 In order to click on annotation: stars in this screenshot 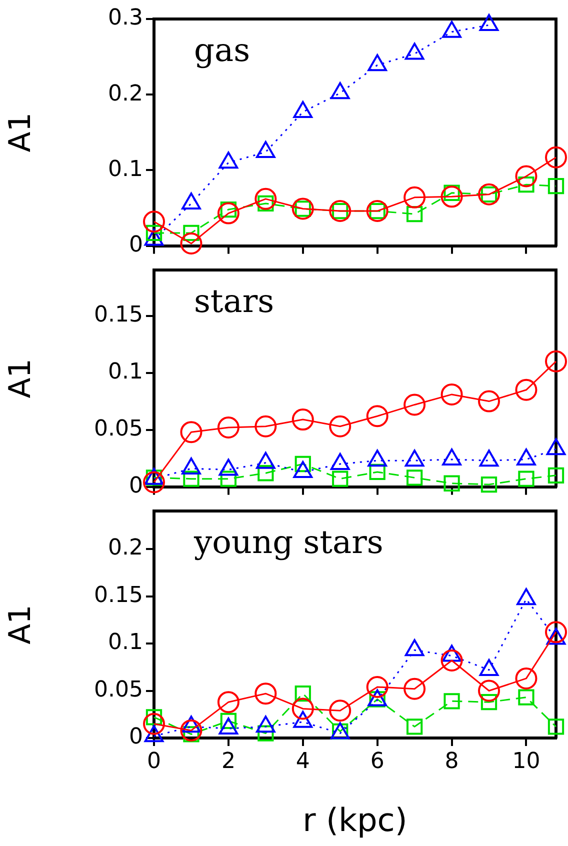, I will do `click(234, 301)`.